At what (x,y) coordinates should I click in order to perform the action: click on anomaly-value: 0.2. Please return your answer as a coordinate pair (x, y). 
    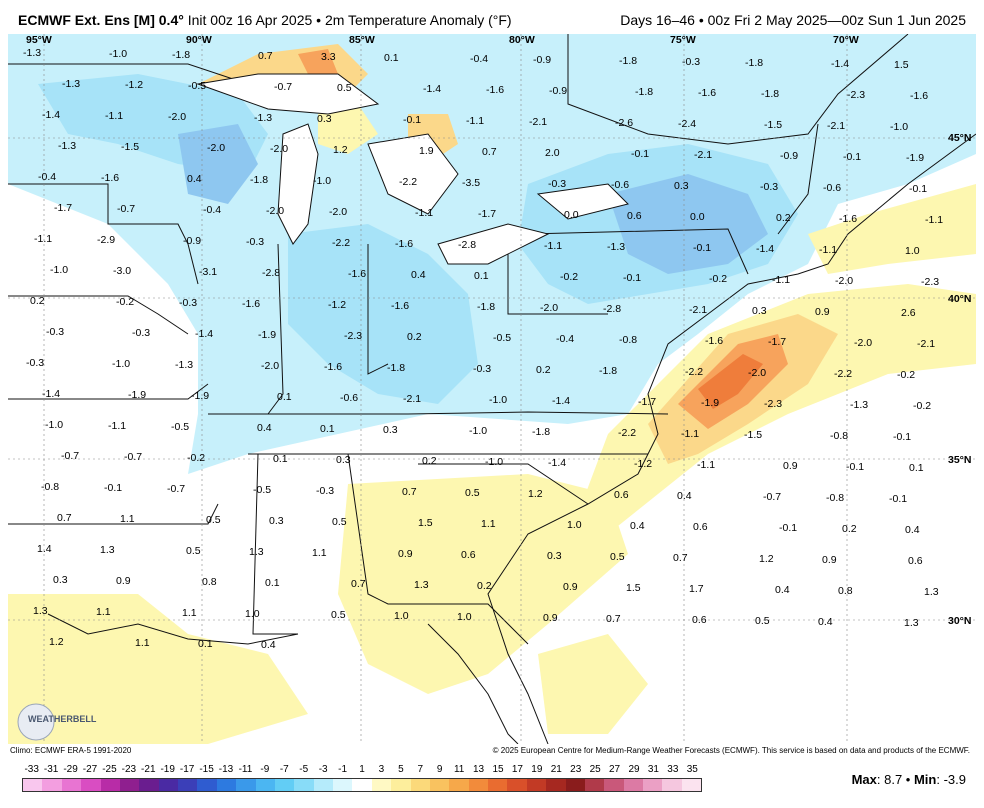
    Looking at the image, I should click on (849, 529).